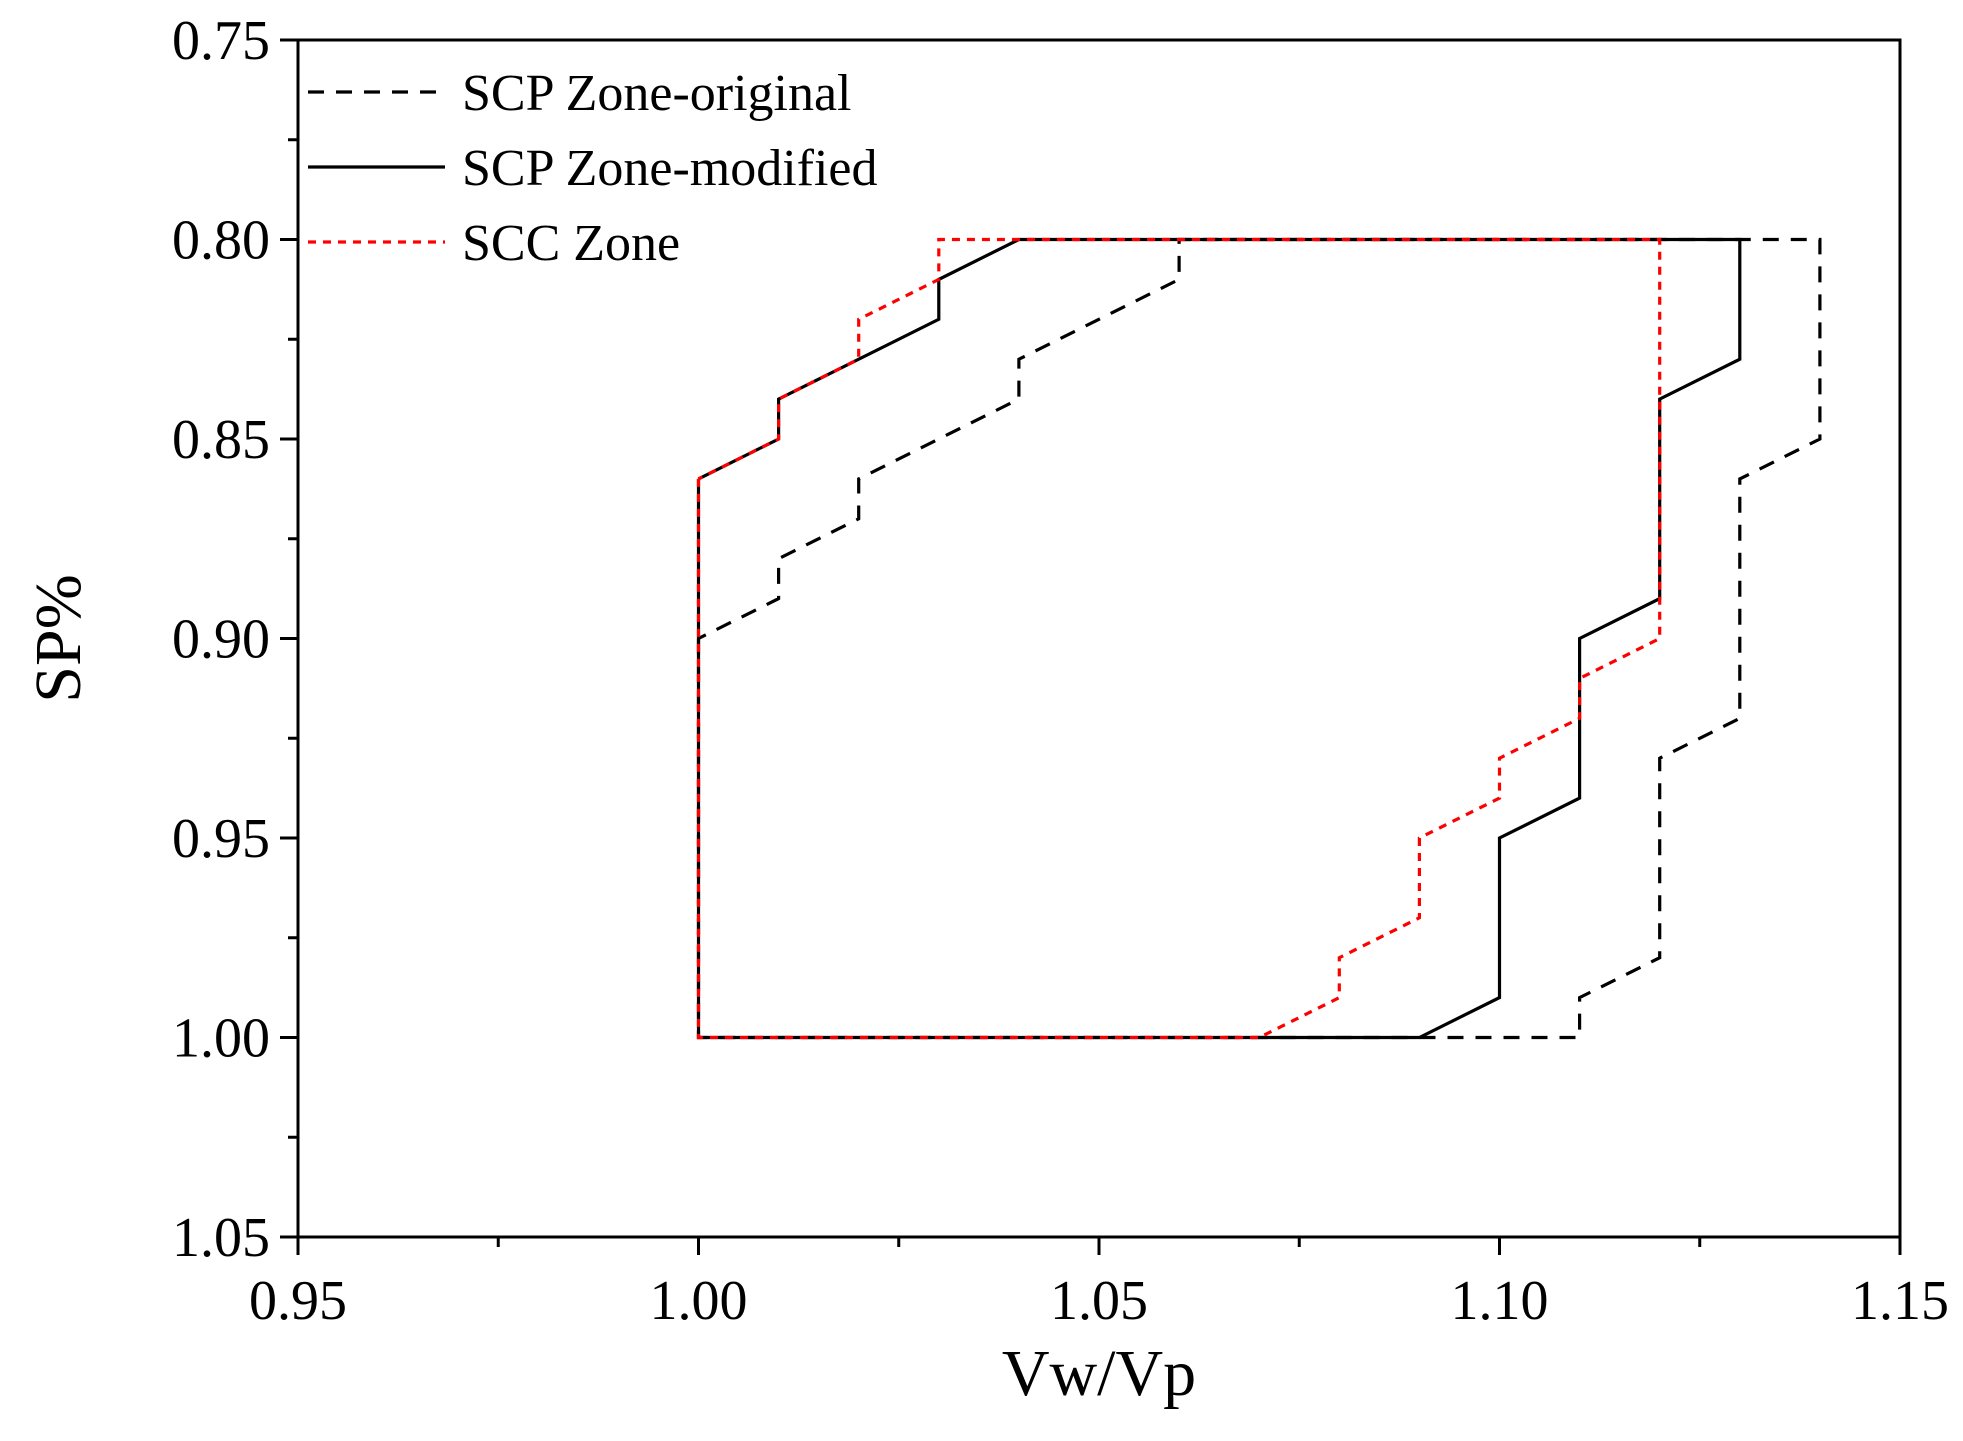  I want to click on y-tick-label: 1.05, so click(221, 1238).